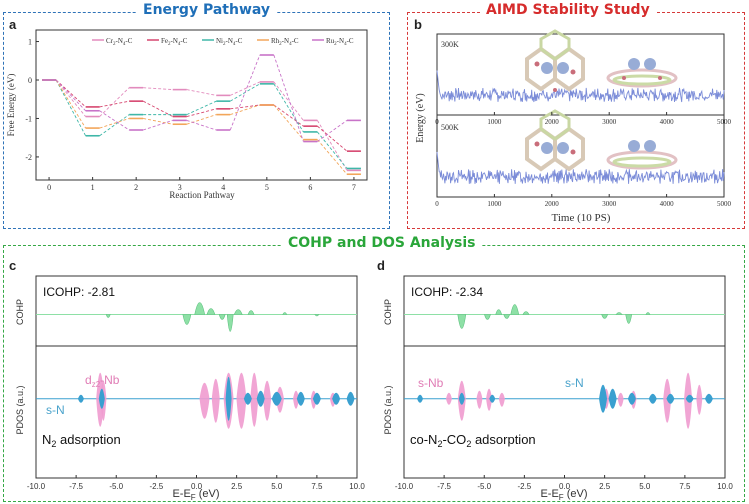 The width and height of the screenshot is (749, 504). Describe the element at coordinates (267, 187) in the screenshot. I see `x-tick-label: 5` at that location.